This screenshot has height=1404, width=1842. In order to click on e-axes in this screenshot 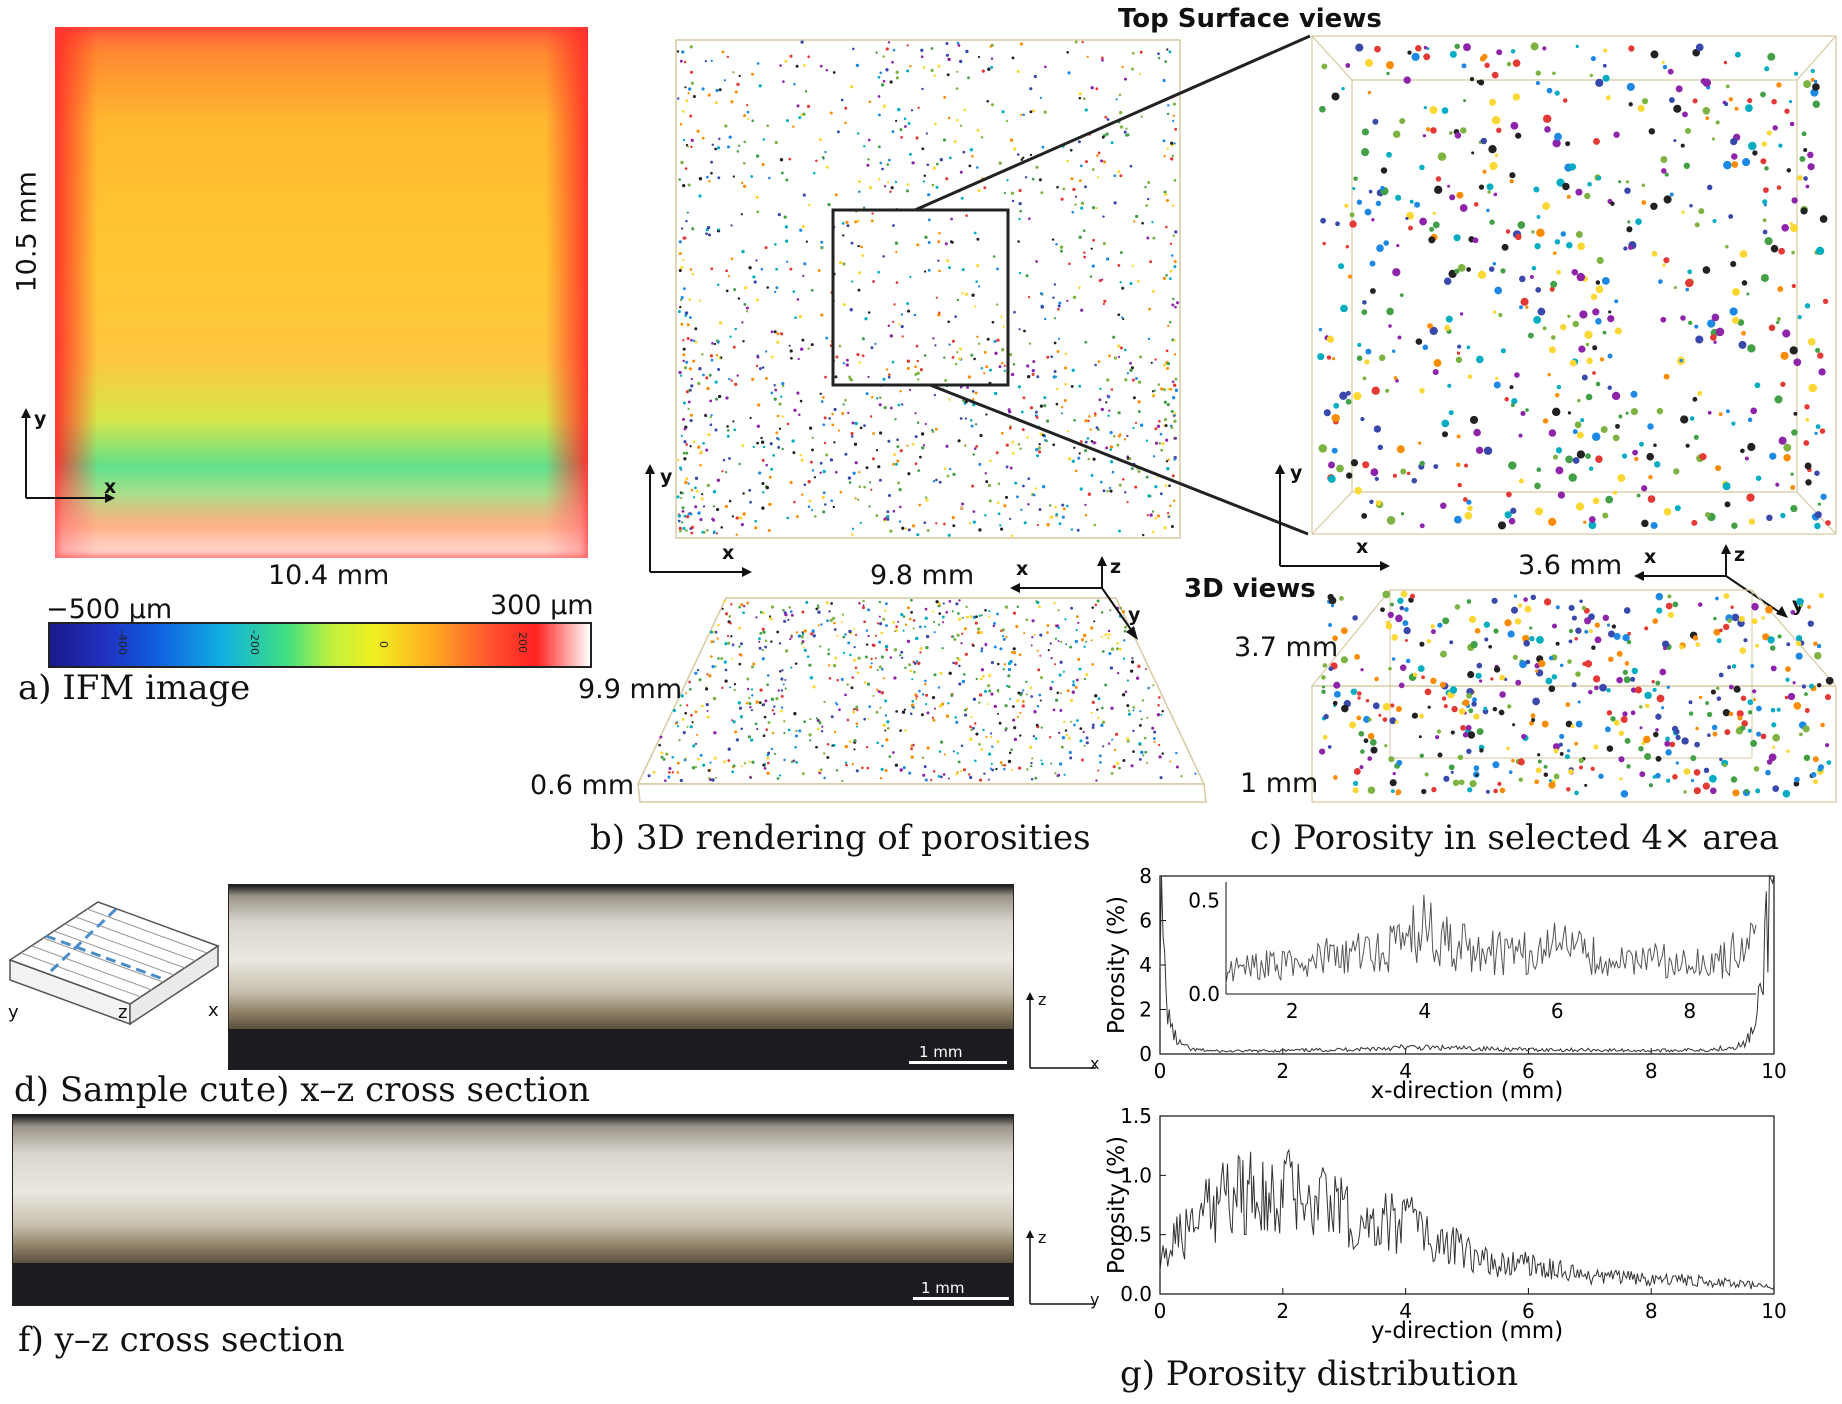, I will do `click(1061, 1030)`.